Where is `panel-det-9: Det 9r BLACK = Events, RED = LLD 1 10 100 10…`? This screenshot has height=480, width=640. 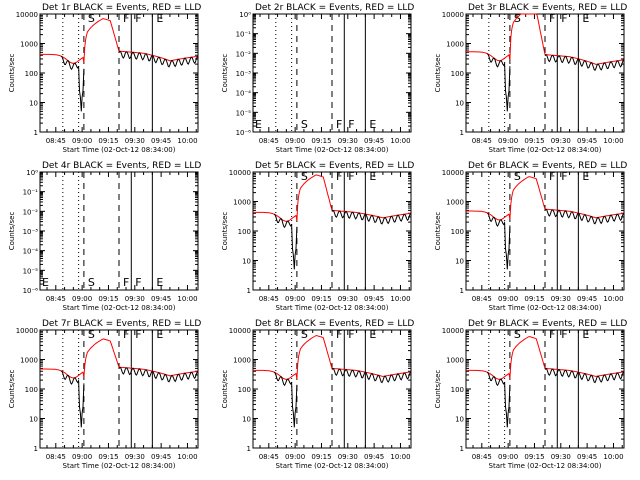 panel-det-9: Det 9r BLACK = Events, RED = LLD 1 10 100 10… is located at coordinates (530, 394).